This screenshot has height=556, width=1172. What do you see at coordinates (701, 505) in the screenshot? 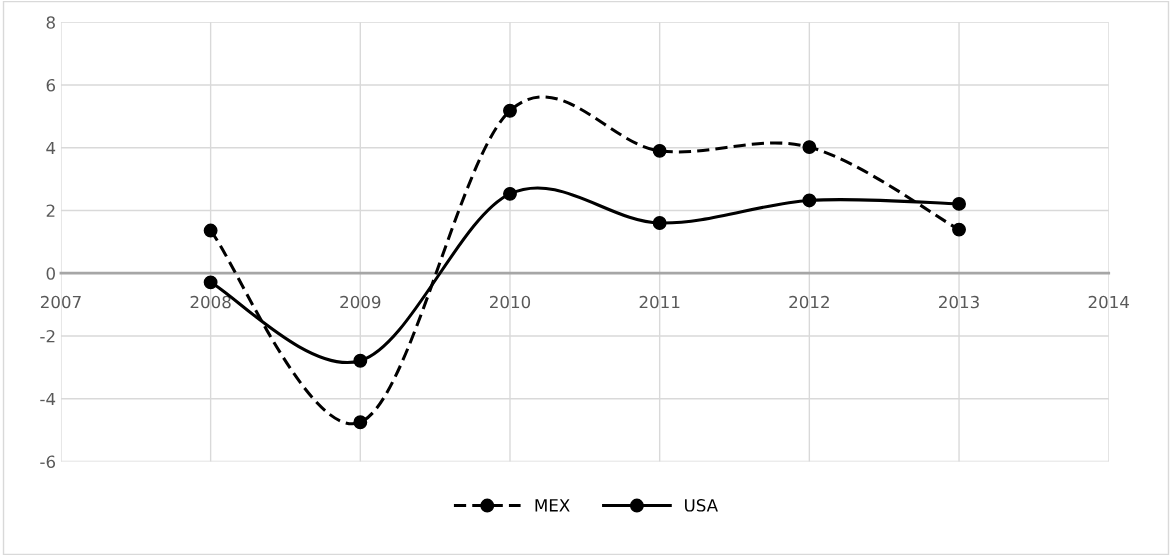
I see `legend-label: USA` at bounding box center [701, 505].